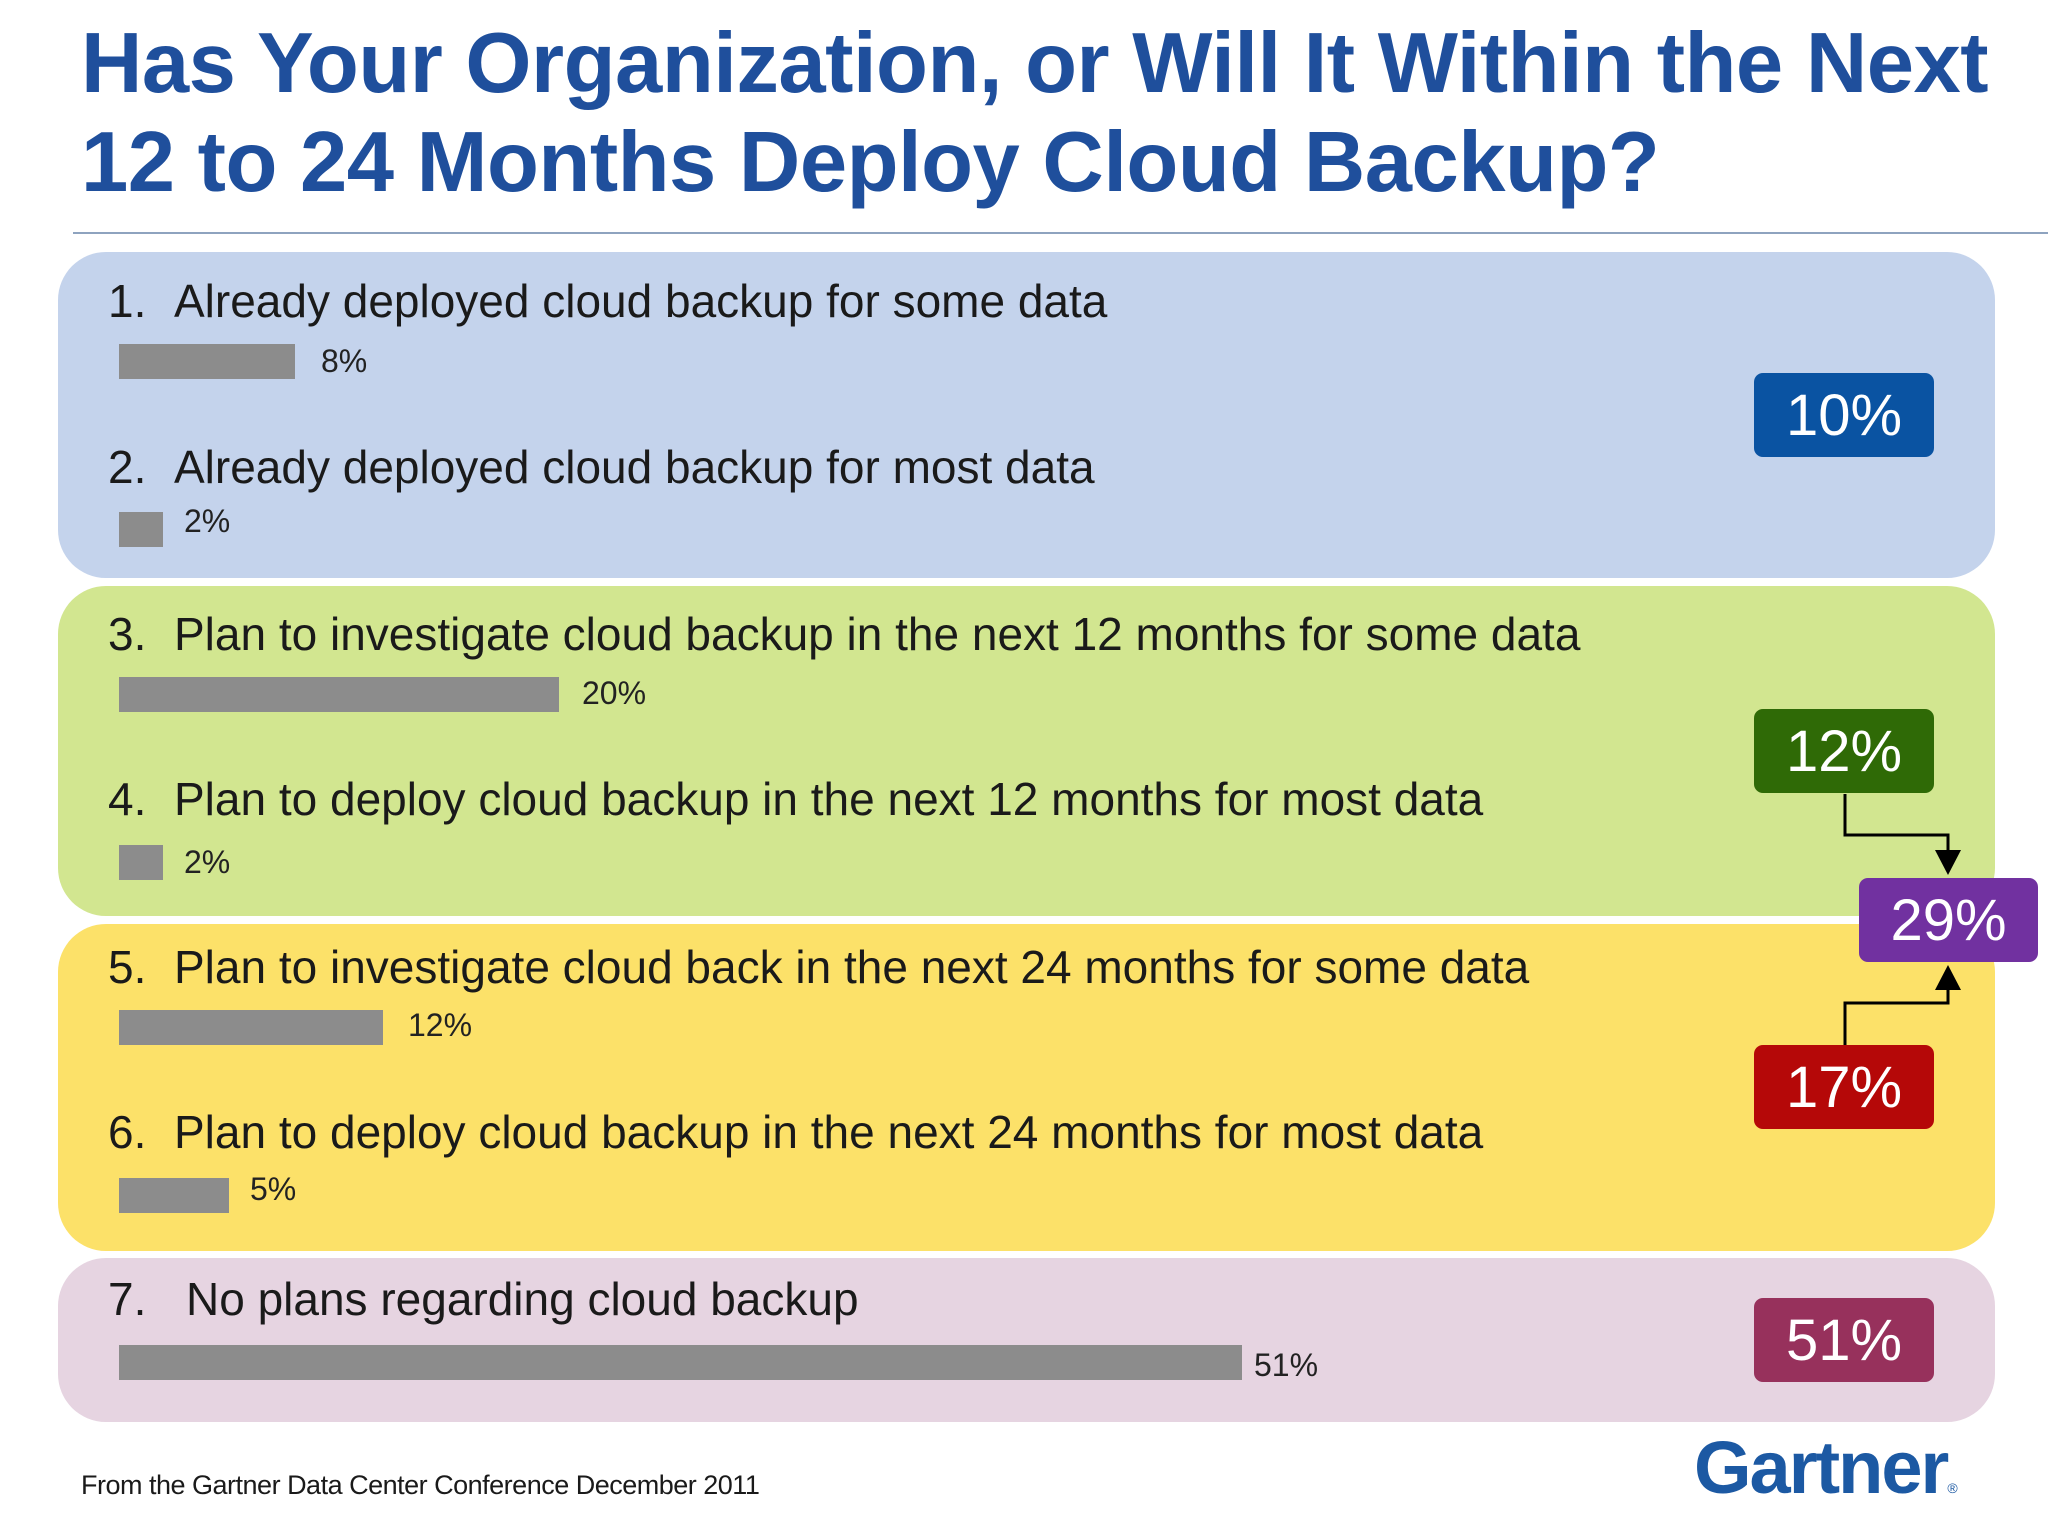 The image size is (2048, 1536). What do you see at coordinates (1952, 1488) in the screenshot?
I see `logo-trademark: ®` at bounding box center [1952, 1488].